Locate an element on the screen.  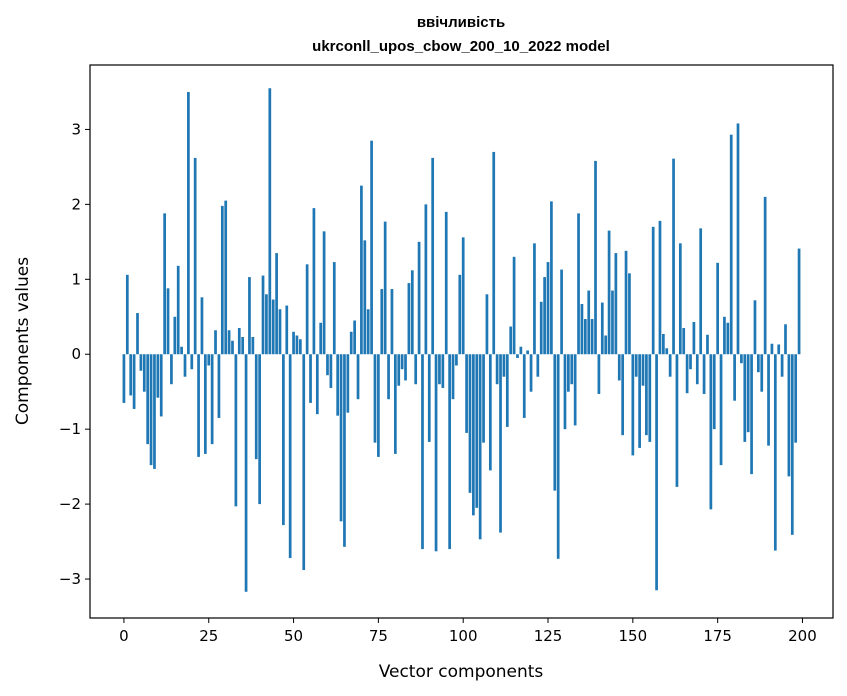
x-tick-label: 25 is located at coordinates (208, 636).